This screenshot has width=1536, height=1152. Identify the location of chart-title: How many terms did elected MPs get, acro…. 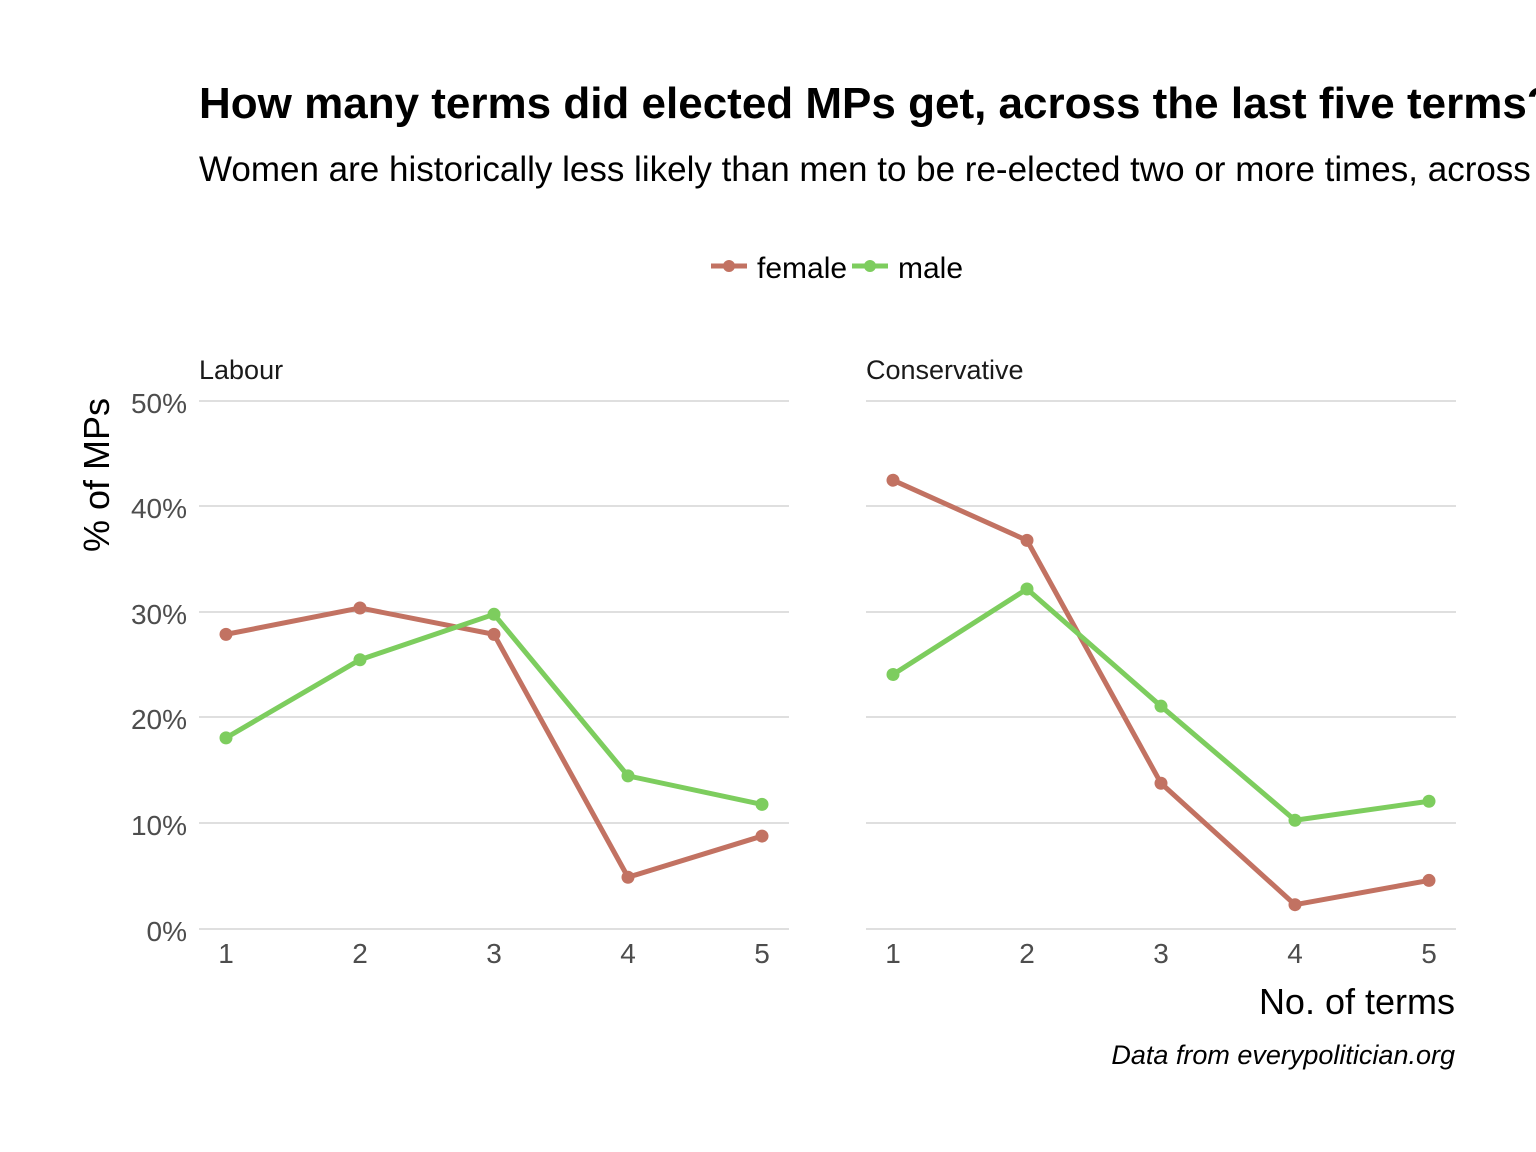
(867, 103).